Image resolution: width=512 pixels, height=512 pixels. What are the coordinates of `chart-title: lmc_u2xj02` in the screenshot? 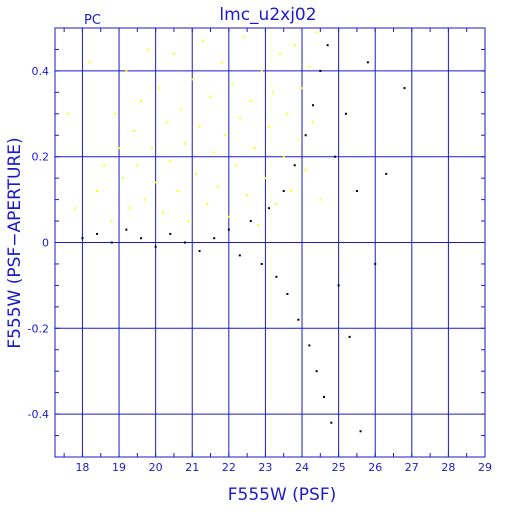 It's located at (267, 15).